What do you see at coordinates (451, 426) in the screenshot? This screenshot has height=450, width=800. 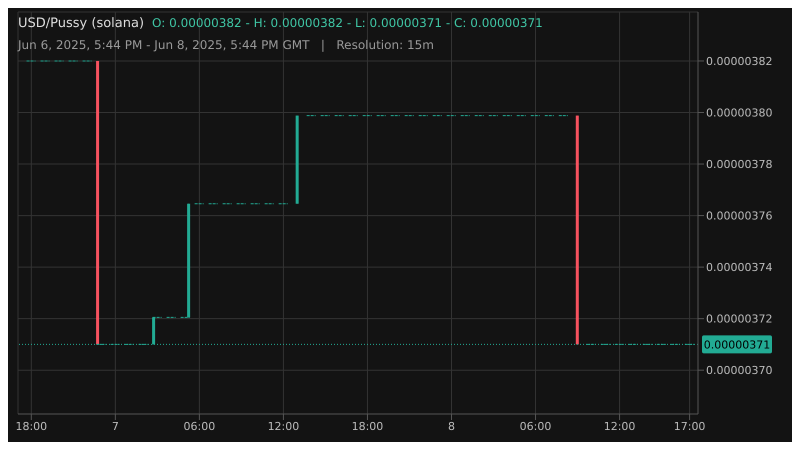 I see `x-tick-label: 8` at bounding box center [451, 426].